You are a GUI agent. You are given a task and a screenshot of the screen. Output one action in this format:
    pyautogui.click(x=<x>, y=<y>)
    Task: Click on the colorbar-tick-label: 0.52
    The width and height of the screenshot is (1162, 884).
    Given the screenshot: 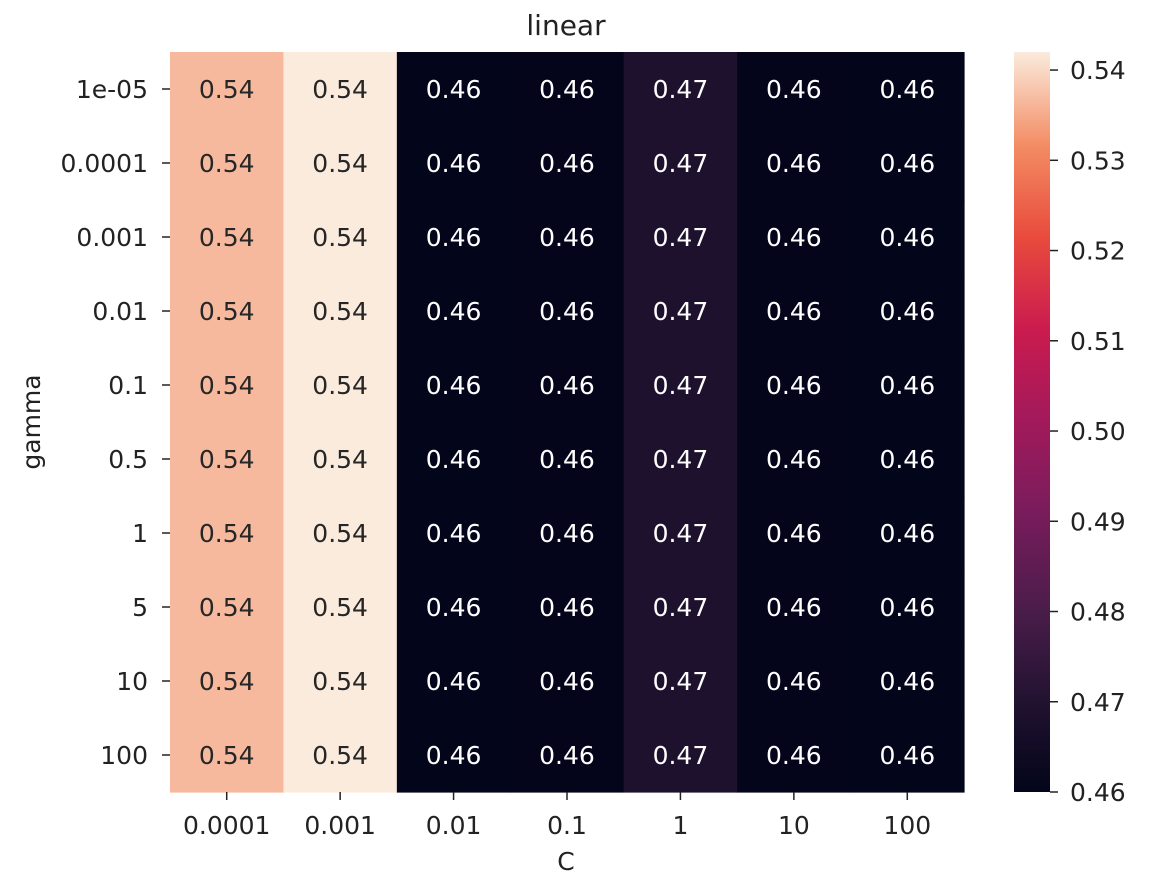 What is the action you would take?
    pyautogui.click(x=1098, y=251)
    